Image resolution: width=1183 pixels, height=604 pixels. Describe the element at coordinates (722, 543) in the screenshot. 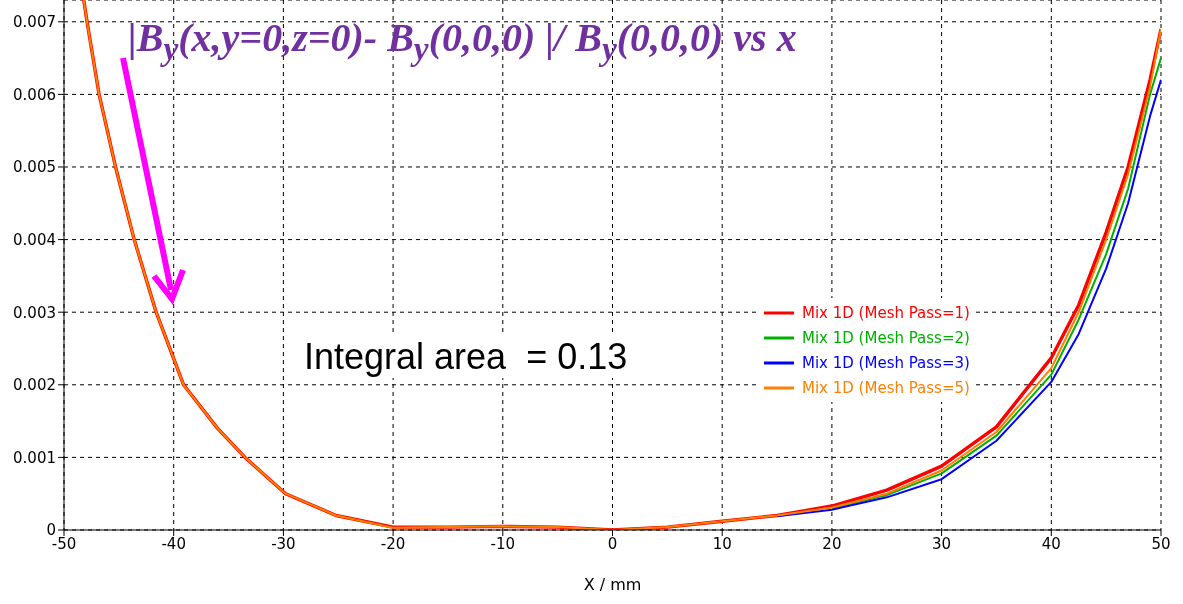

I see `x-tick-label: 10` at that location.